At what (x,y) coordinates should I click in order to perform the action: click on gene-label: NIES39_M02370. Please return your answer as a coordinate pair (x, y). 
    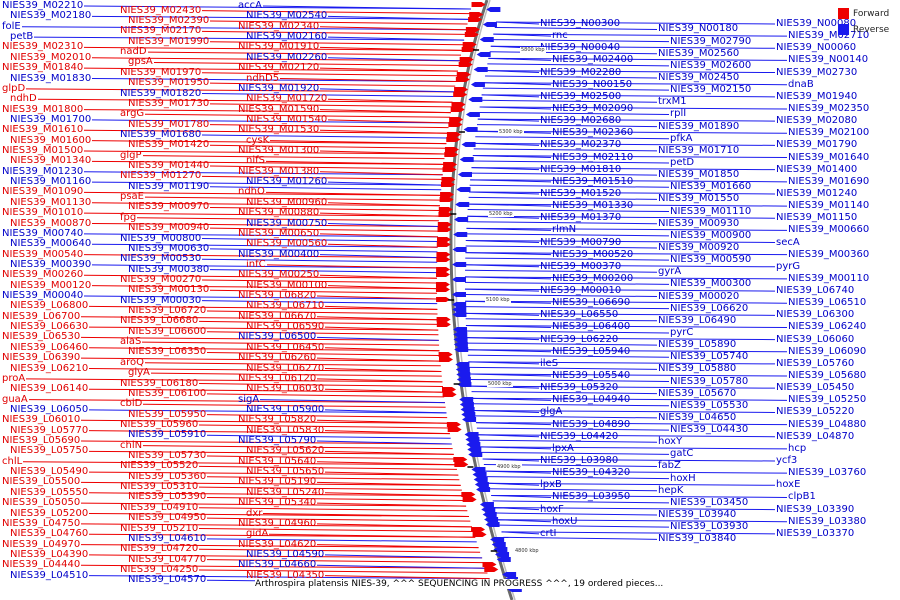
    Looking at the image, I should click on (581, 145).